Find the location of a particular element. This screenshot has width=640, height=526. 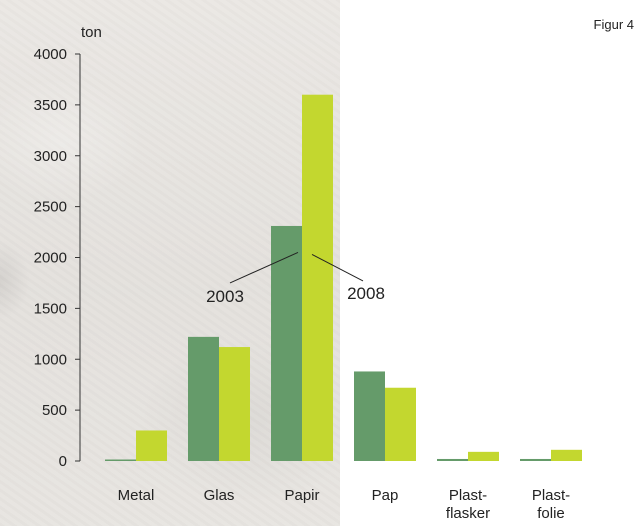

figure-label: Figur 4 is located at coordinates (614, 24).